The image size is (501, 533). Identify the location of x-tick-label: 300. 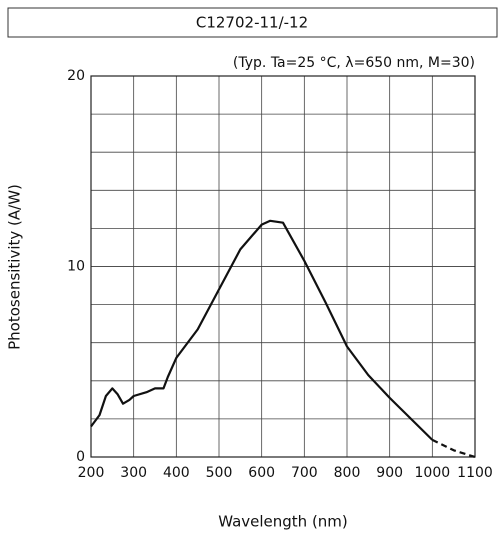
(133, 473).